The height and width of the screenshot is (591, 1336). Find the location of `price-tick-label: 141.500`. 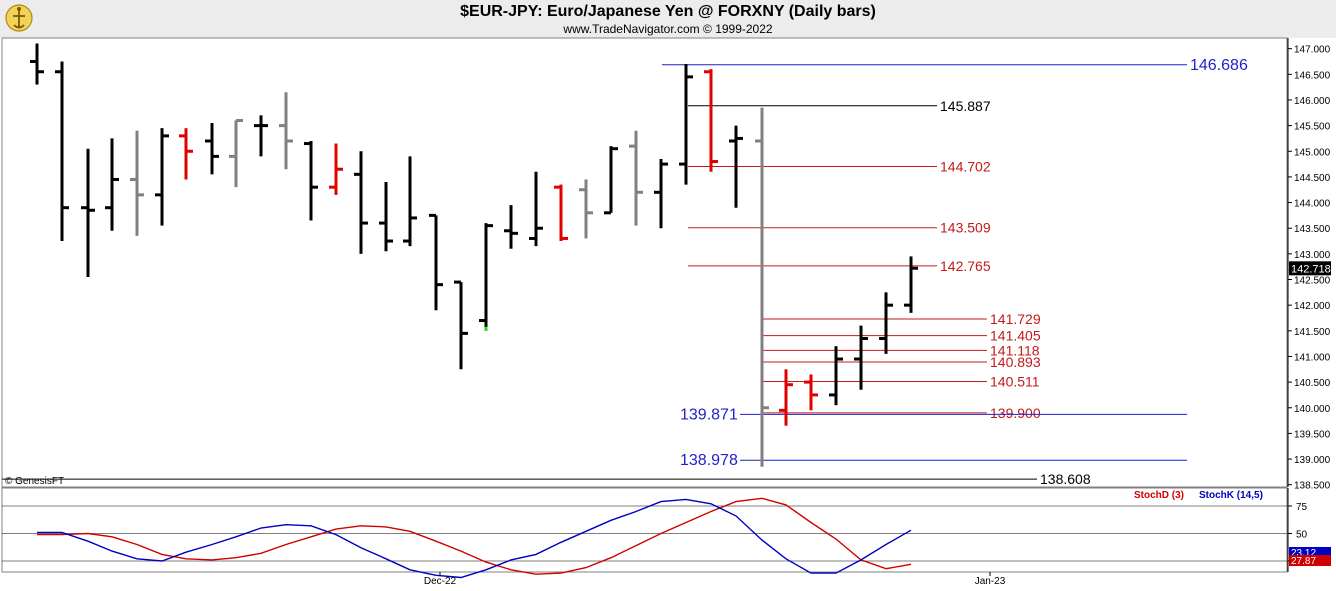

price-tick-label: 141.500 is located at coordinates (1312, 332).